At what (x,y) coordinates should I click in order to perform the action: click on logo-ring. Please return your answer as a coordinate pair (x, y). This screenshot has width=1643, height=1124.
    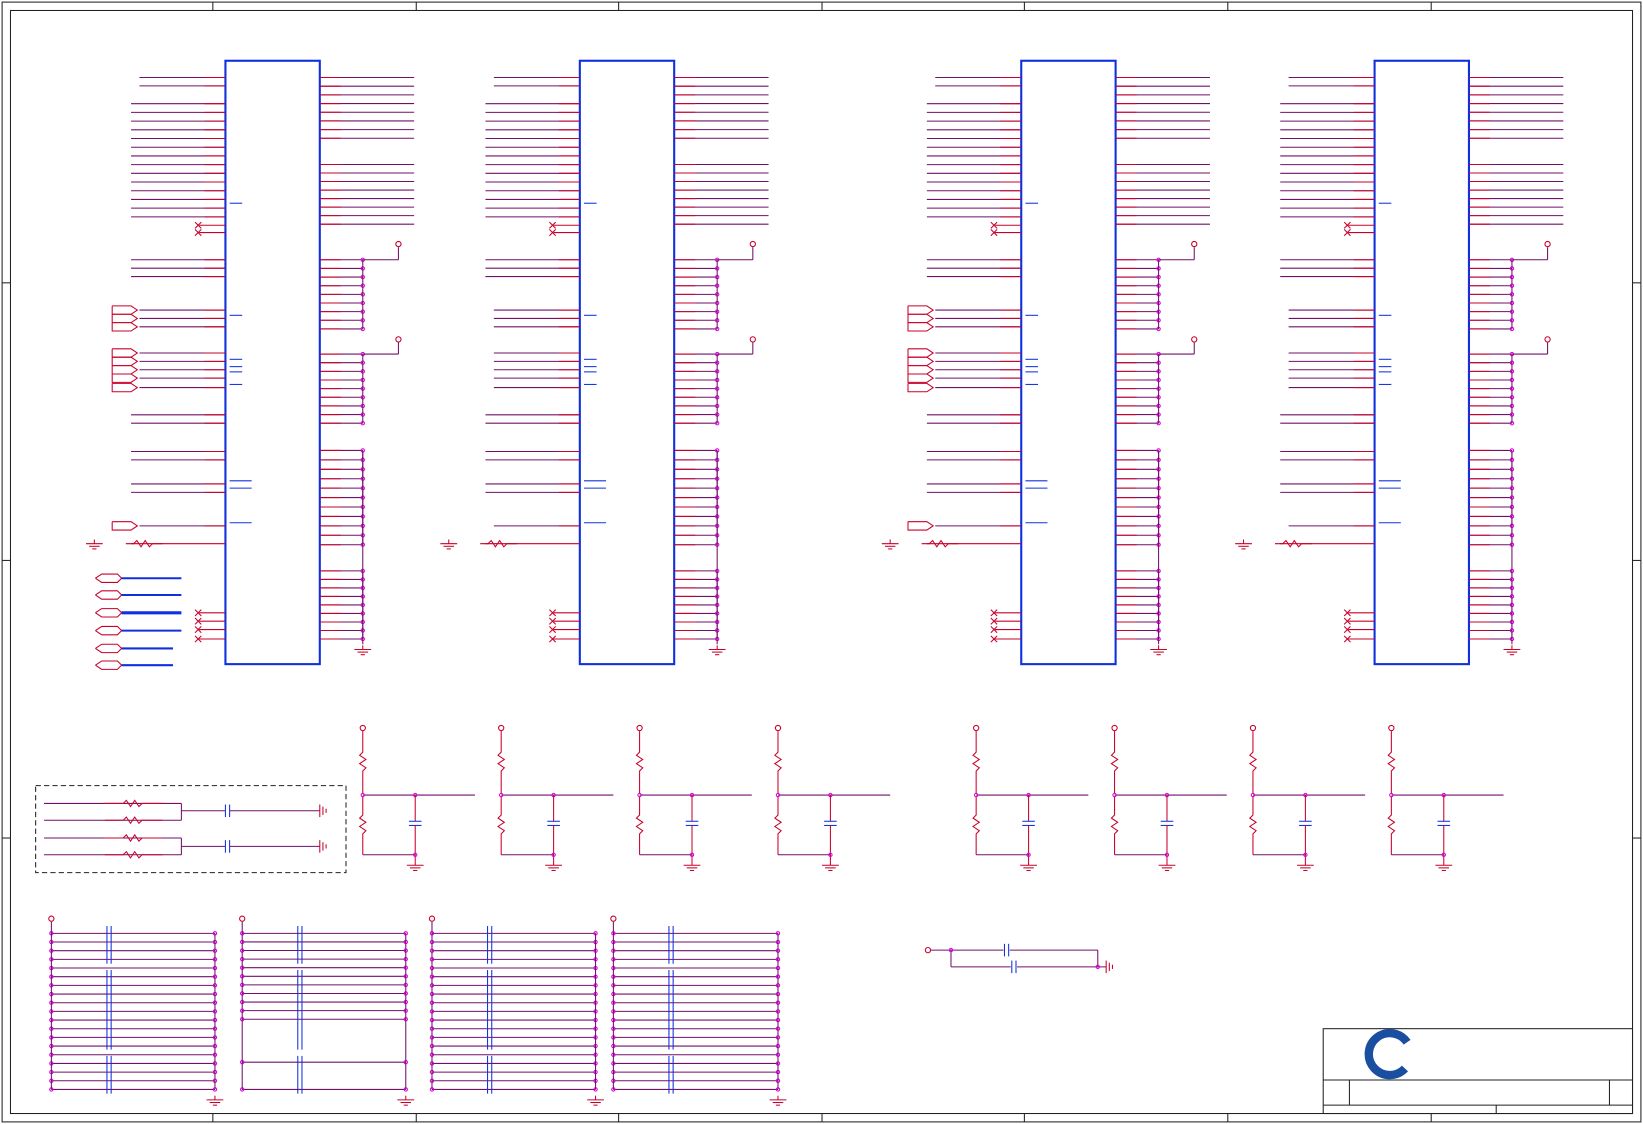
    Looking at the image, I should click on (1387, 1054).